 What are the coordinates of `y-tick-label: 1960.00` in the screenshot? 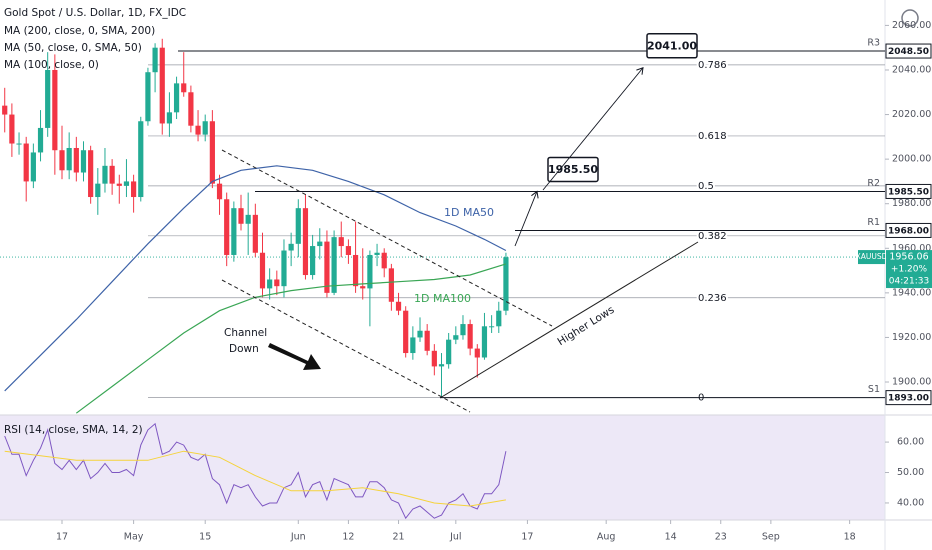 It's located at (911, 248).